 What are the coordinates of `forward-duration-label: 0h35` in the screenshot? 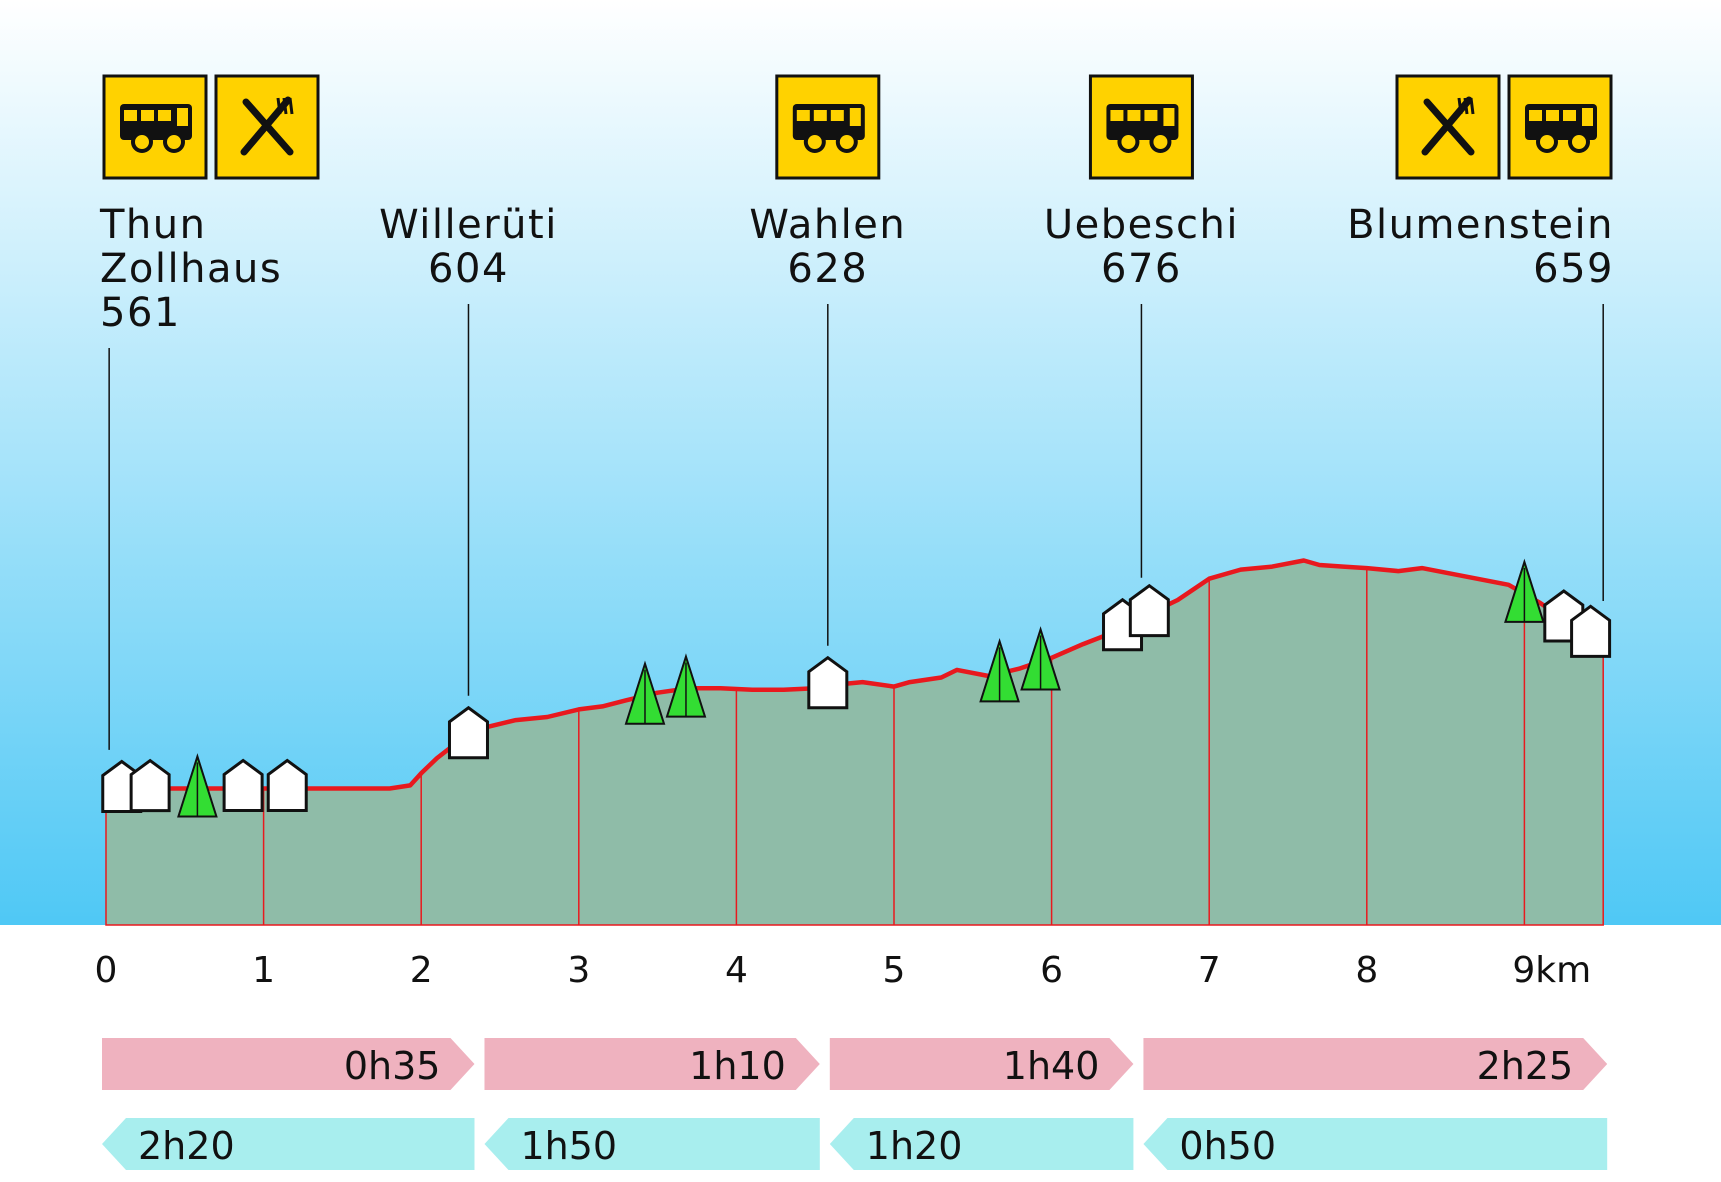 It's located at (392, 1066).